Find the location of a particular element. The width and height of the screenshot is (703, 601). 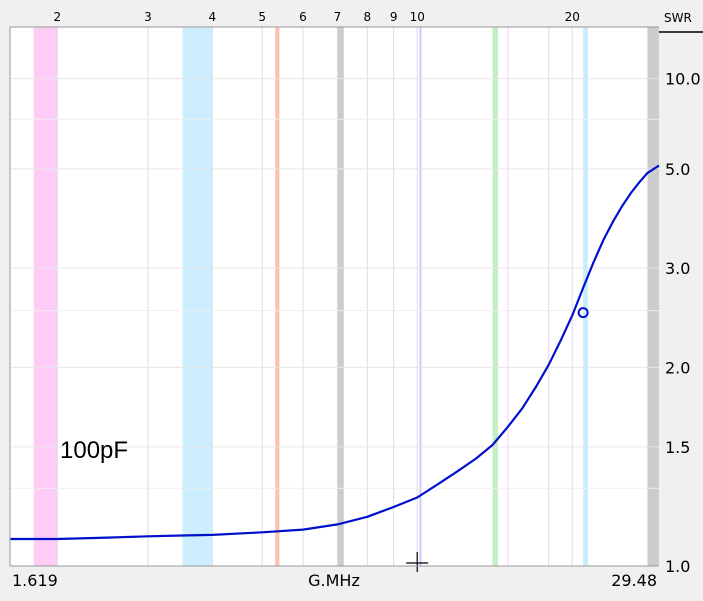

y-tick-label: 10.0 is located at coordinates (683, 79).